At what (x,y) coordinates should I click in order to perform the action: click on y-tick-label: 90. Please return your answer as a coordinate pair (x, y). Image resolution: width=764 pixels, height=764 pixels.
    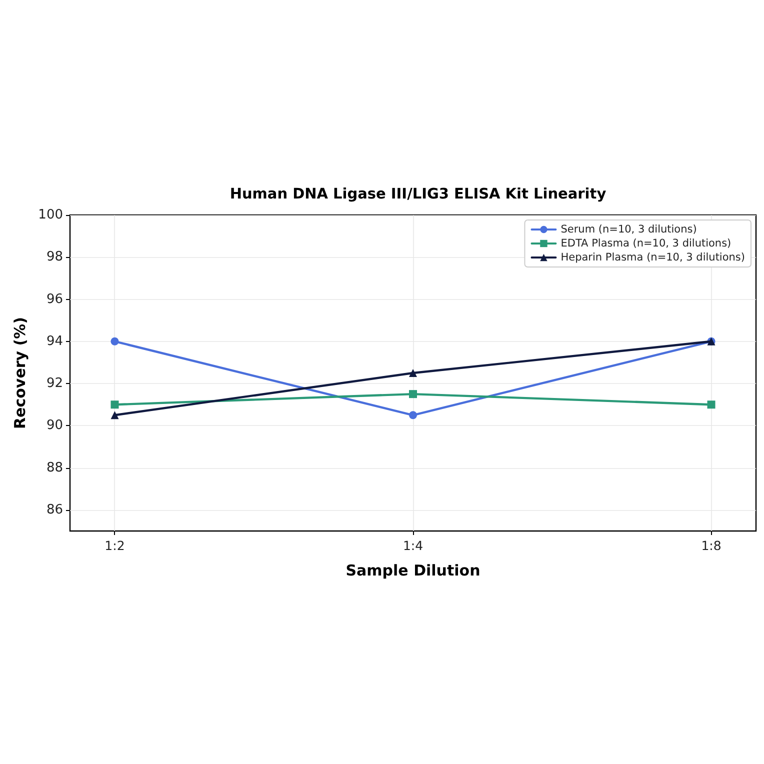
    Looking at the image, I should click on (54, 426).